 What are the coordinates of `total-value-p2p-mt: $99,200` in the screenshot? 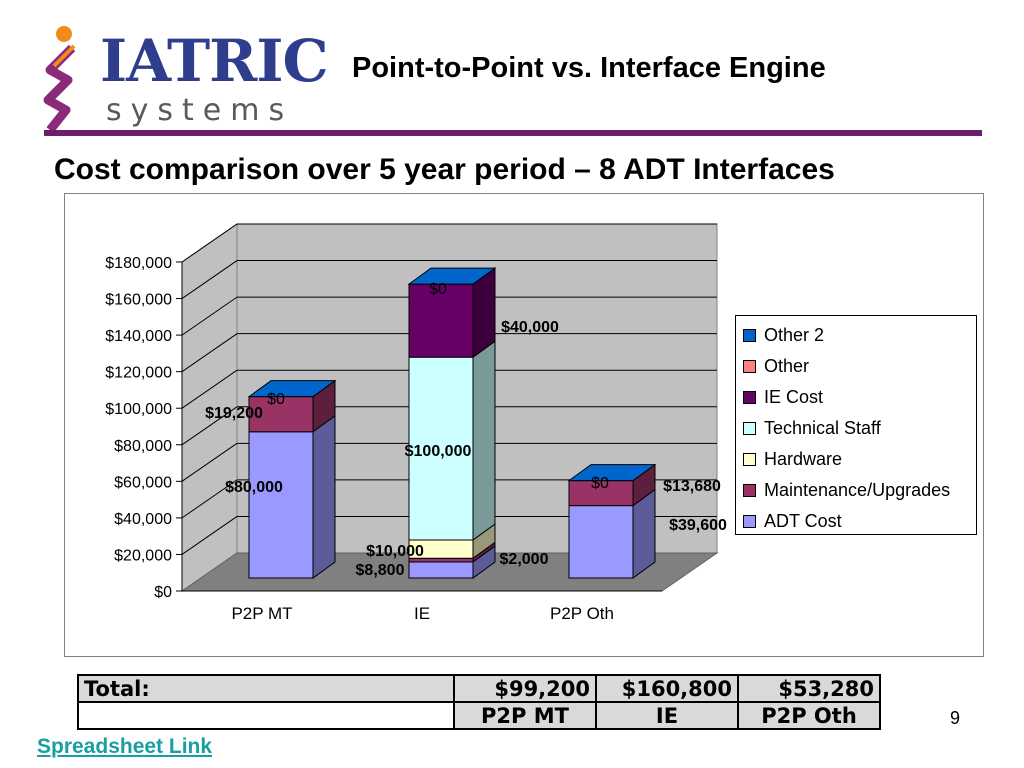 It's located at (525, 688).